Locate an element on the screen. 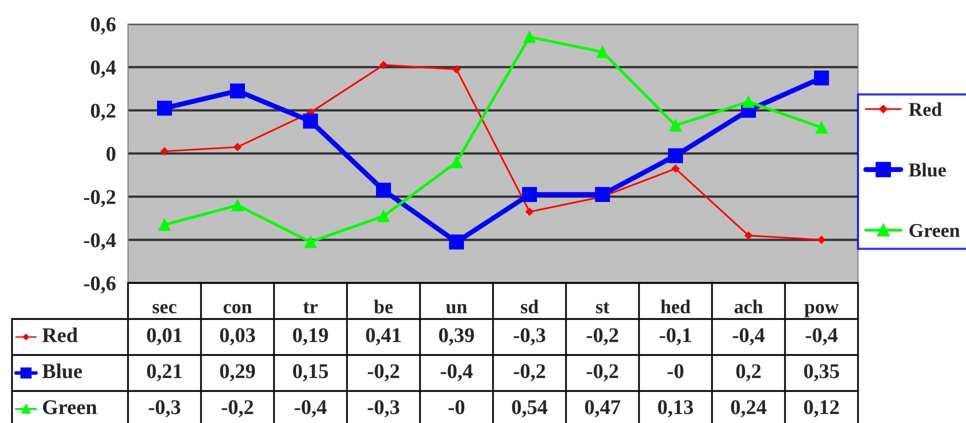 This screenshot has height=423, width=966. text: Blue is located at coordinates (62, 371).